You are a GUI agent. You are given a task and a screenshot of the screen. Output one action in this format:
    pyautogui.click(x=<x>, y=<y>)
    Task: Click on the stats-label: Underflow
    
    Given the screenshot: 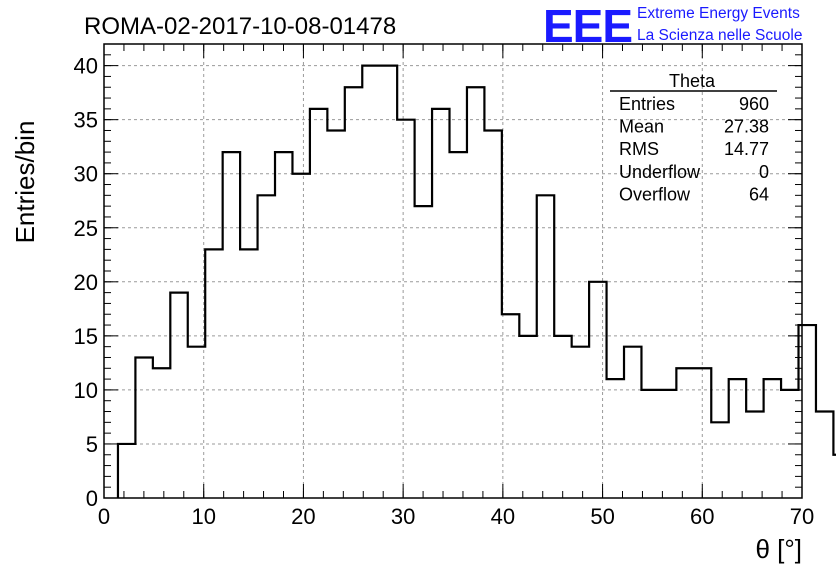 What is the action you would take?
    pyautogui.click(x=660, y=172)
    